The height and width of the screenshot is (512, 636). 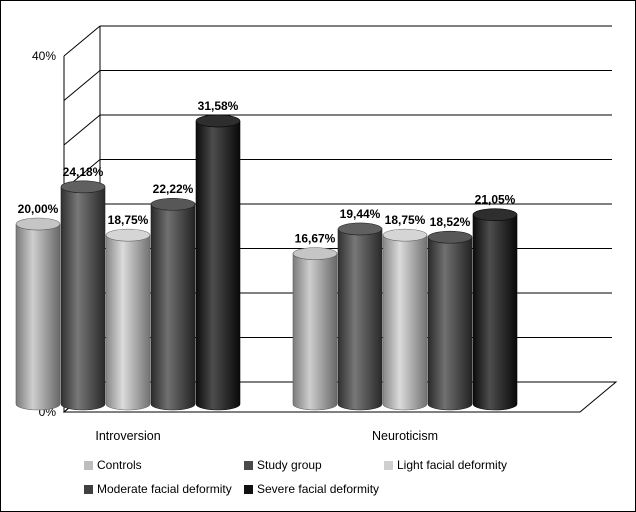 I want to click on legend-label: Moderate facial deformity, so click(x=164, y=489).